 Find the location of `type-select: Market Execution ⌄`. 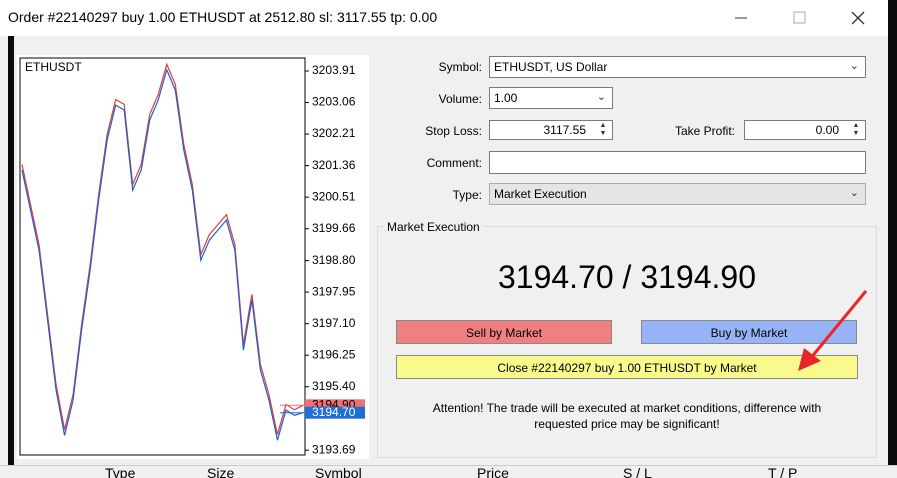

type-select: Market Execution ⌄ is located at coordinates (677, 194).